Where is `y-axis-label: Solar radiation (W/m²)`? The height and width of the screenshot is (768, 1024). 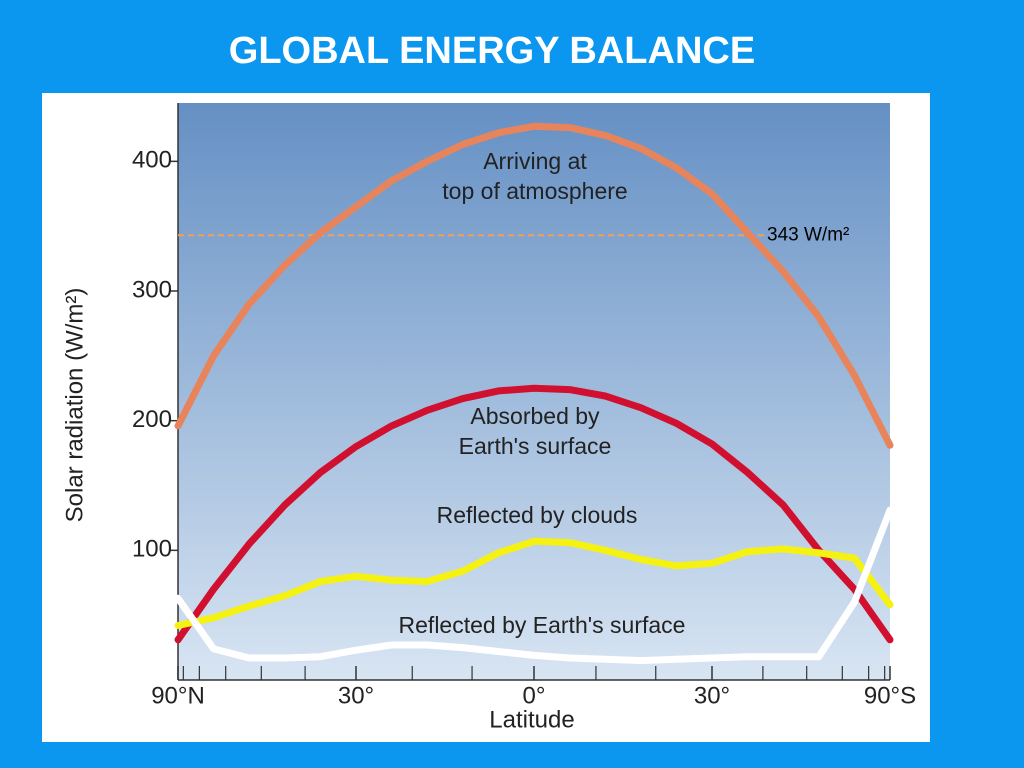 y-axis-label: Solar radiation (W/m²) is located at coordinates (74, 405).